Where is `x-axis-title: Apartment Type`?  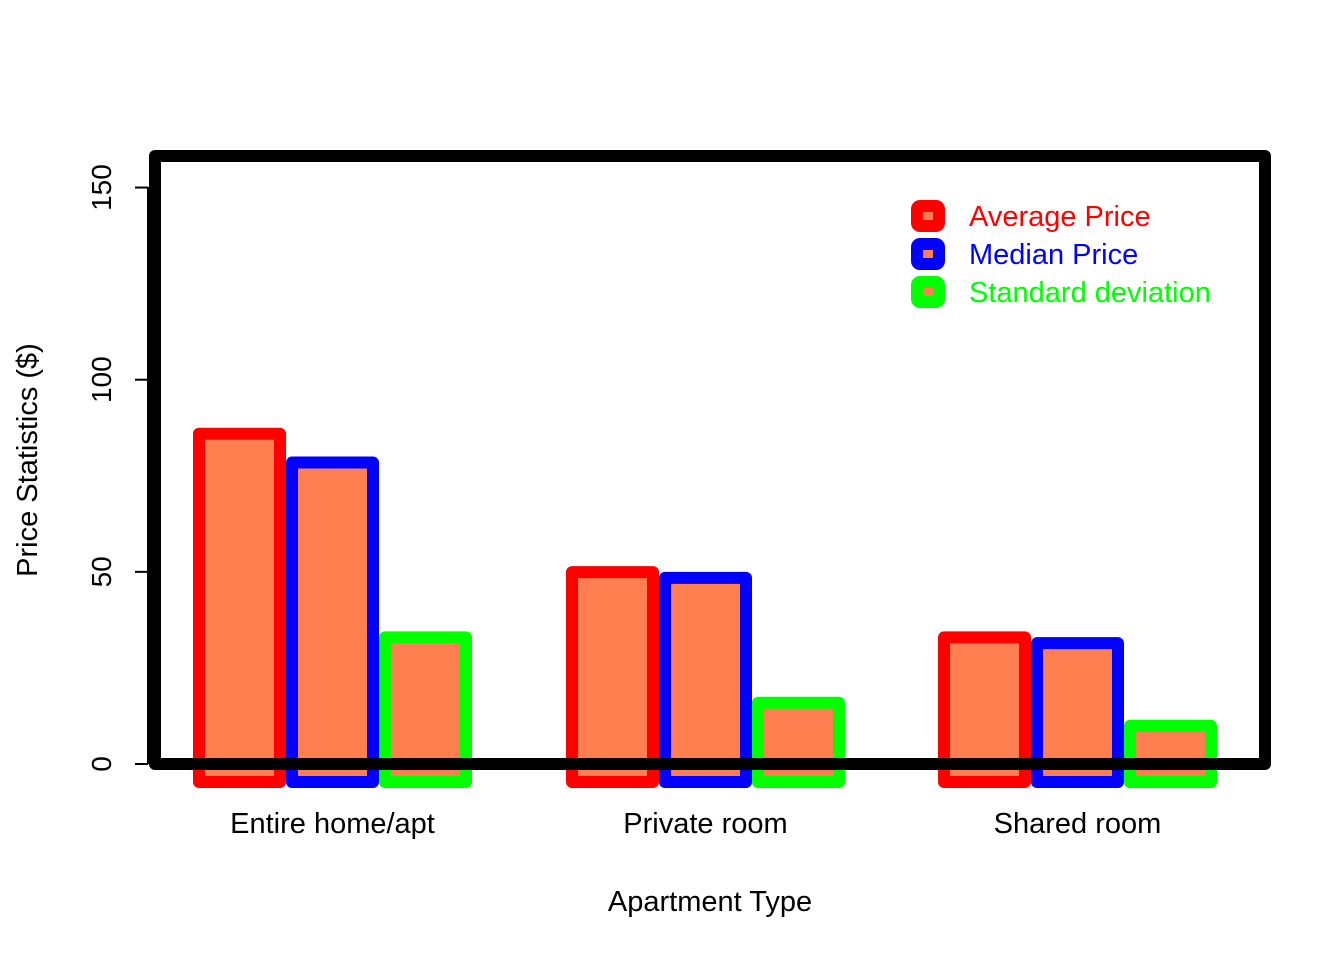
x-axis-title: Apartment Type is located at coordinates (710, 902).